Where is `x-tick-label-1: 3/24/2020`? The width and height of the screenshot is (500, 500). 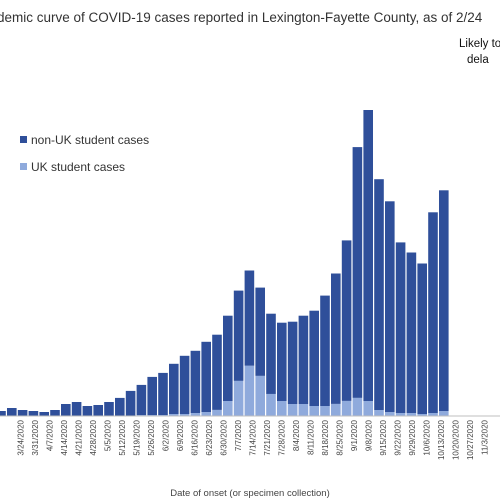
x-tick-label-1: 3/24/2020 is located at coordinates (21, 437).